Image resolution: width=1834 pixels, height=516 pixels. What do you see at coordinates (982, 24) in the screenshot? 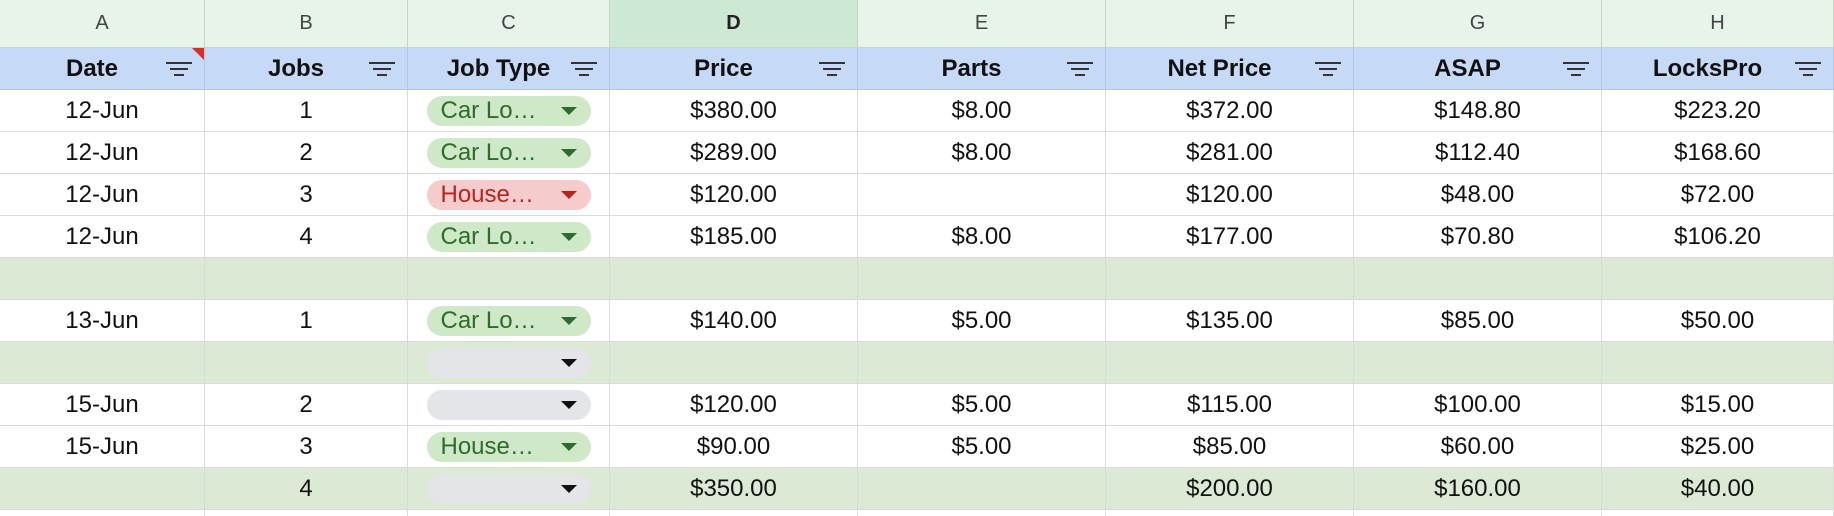
I see `column-letter-e: E` at bounding box center [982, 24].